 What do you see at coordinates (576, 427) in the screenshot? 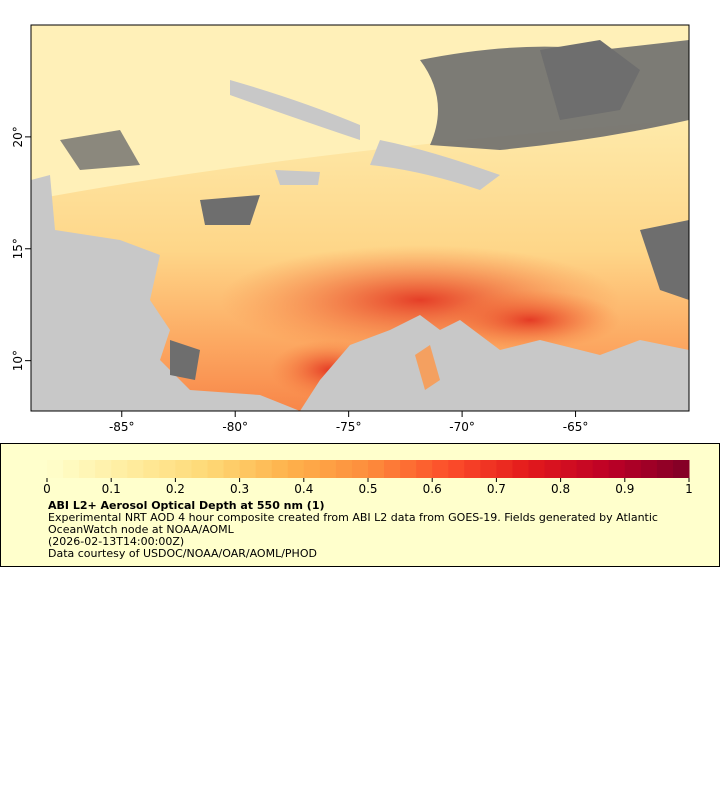
I see `x-tick-label: -65°` at bounding box center [576, 427].